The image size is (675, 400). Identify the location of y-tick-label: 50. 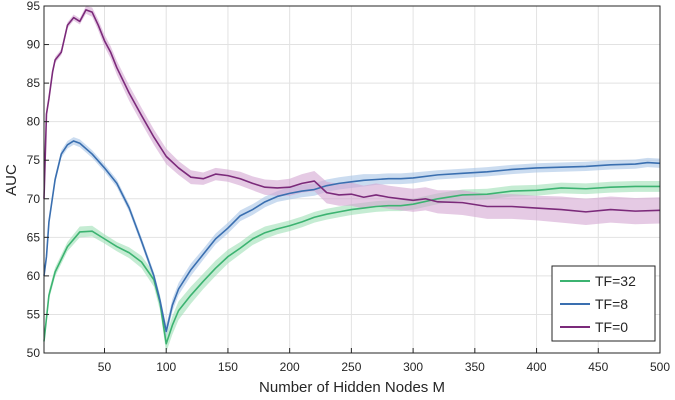
(34, 353).